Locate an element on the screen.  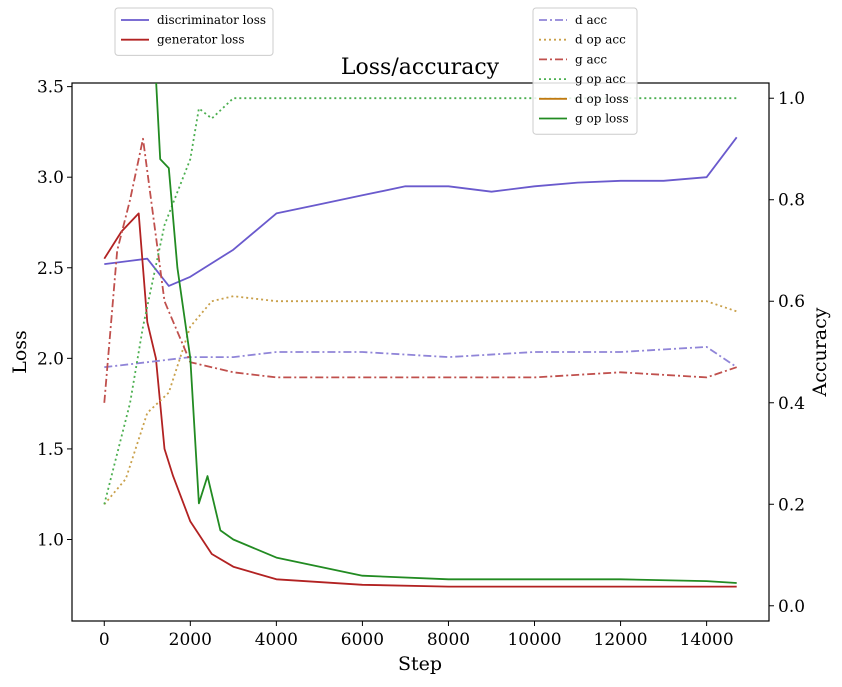
x-tick-label: 10000 is located at coordinates (534, 640).